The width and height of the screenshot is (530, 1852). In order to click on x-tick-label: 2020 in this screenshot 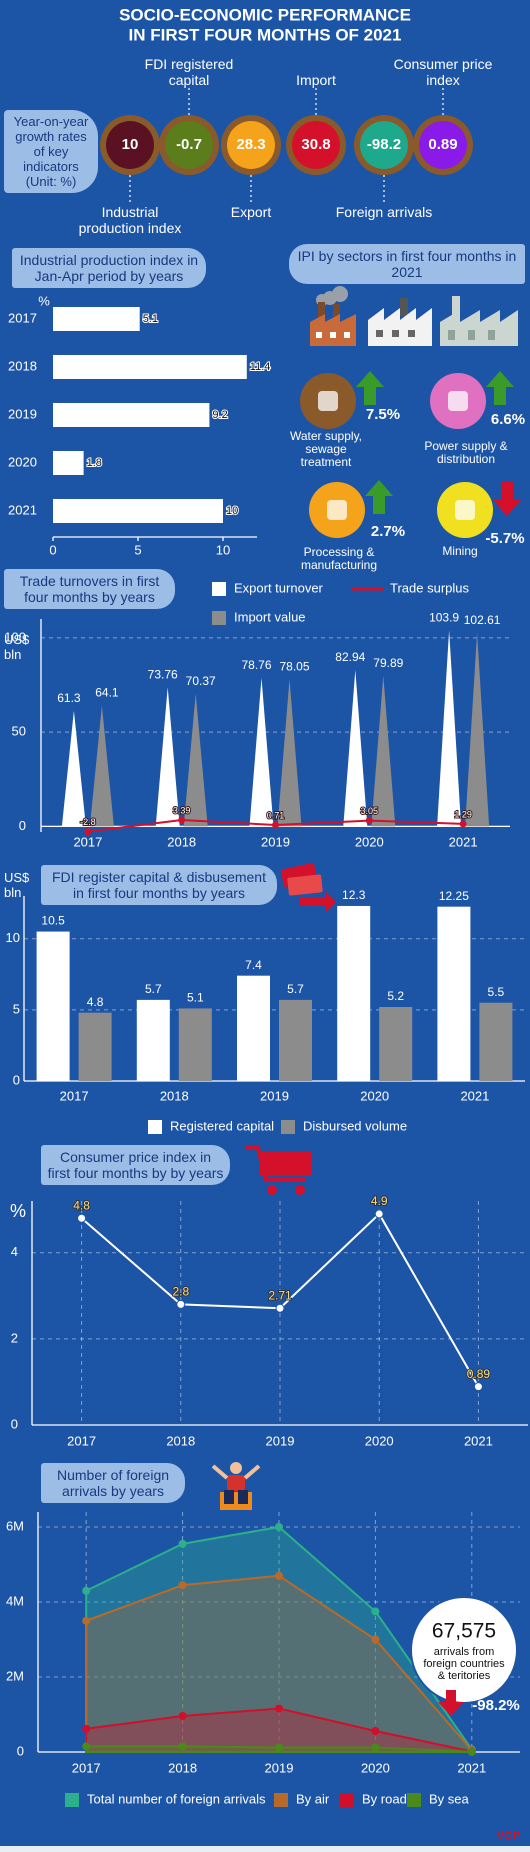, I will do `click(379, 1440)`.